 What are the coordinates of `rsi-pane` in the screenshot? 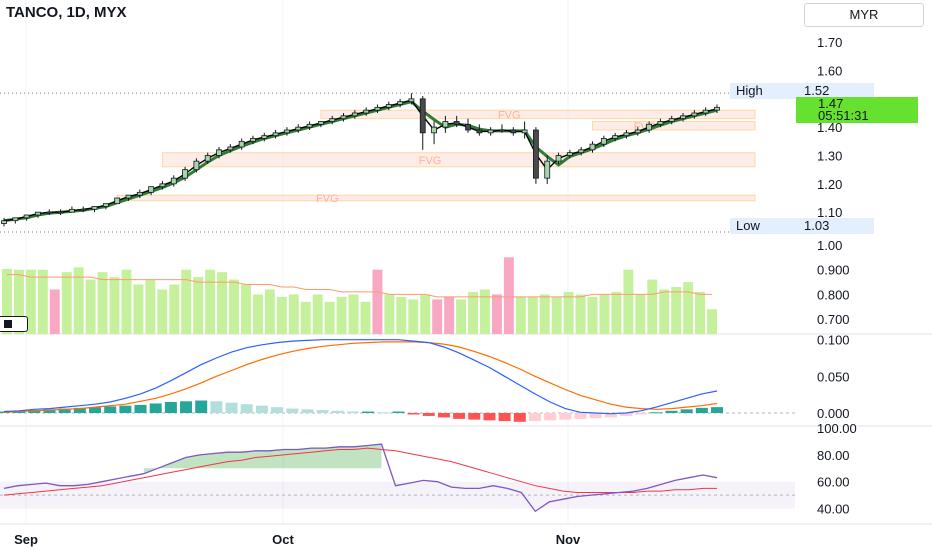 It's located at (397, 478).